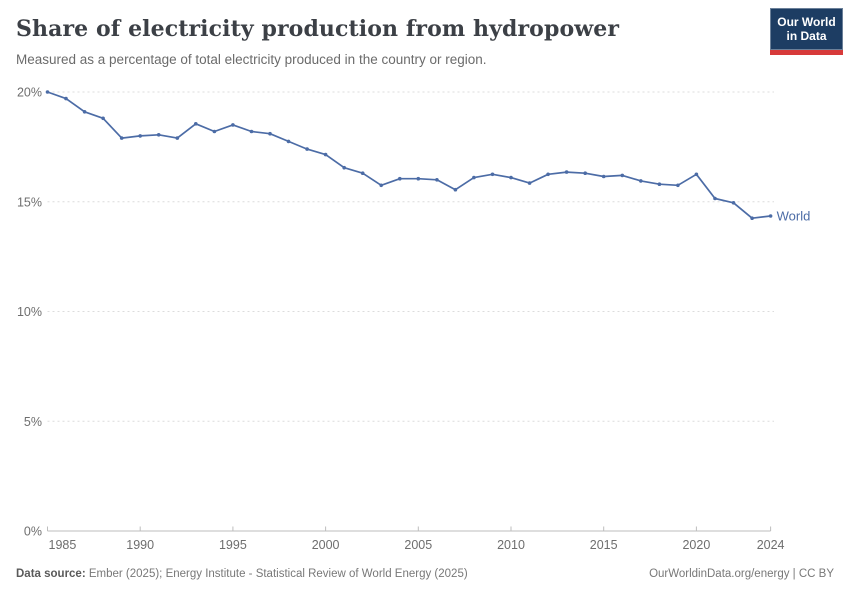 The height and width of the screenshot is (600, 850). Describe the element at coordinates (33, 532) in the screenshot. I see `y-tick-label: 0%` at that location.